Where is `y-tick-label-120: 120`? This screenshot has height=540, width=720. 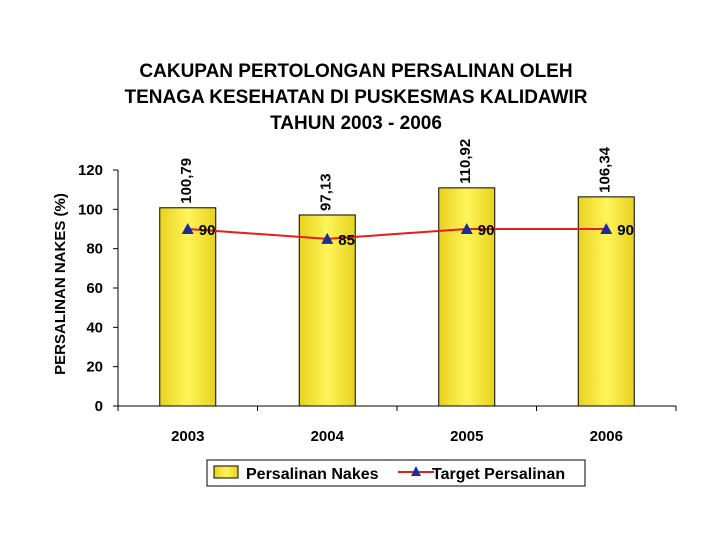
y-tick-label-120: 120 is located at coordinates (90, 170).